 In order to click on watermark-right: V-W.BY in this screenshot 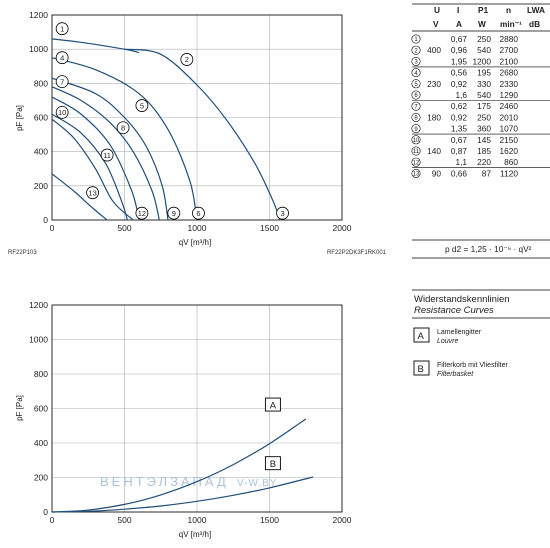, I will do `click(257, 483)`.